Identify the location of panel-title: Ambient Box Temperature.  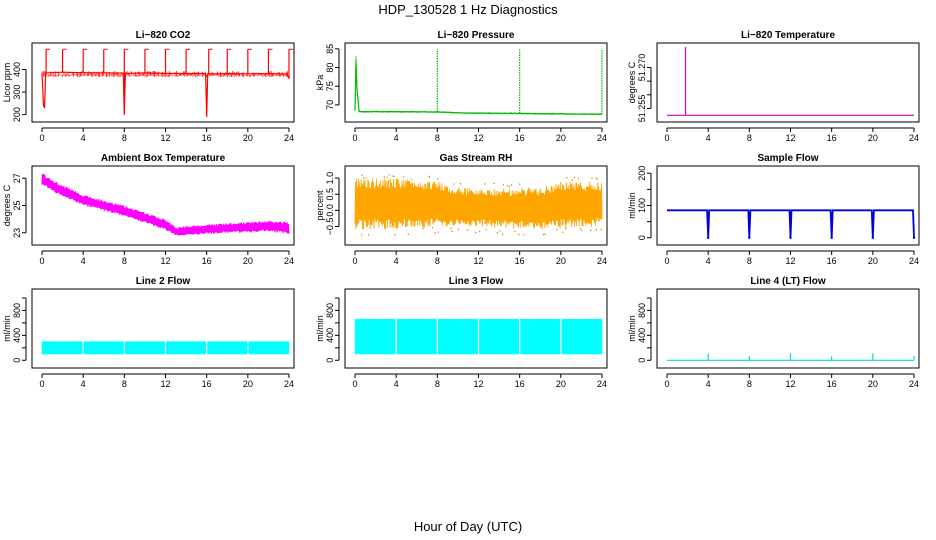
(163, 158).